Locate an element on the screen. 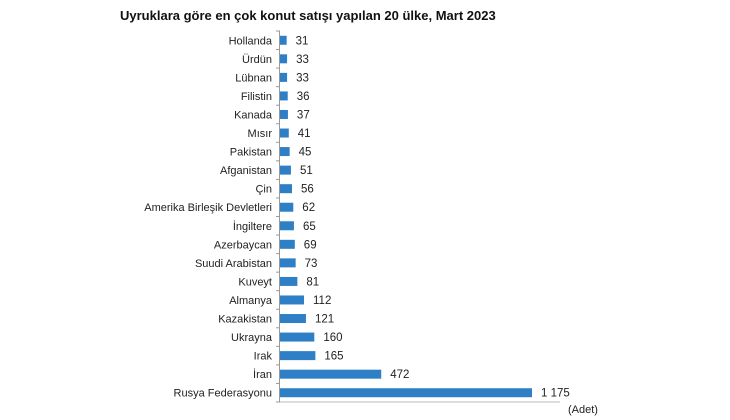  category-label: Kazakistan is located at coordinates (245, 320).